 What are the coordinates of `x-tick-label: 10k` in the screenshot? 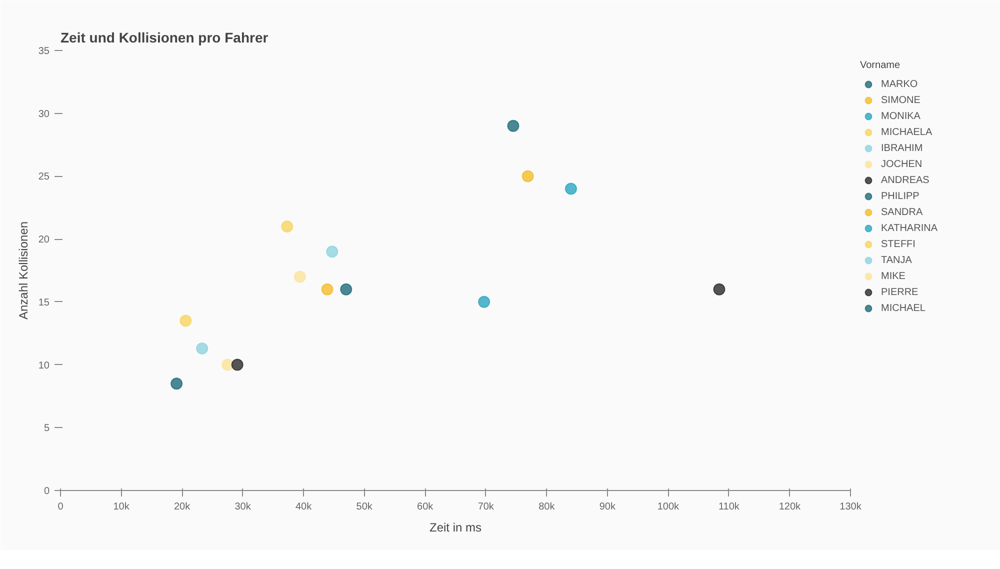 It's located at (121, 507).